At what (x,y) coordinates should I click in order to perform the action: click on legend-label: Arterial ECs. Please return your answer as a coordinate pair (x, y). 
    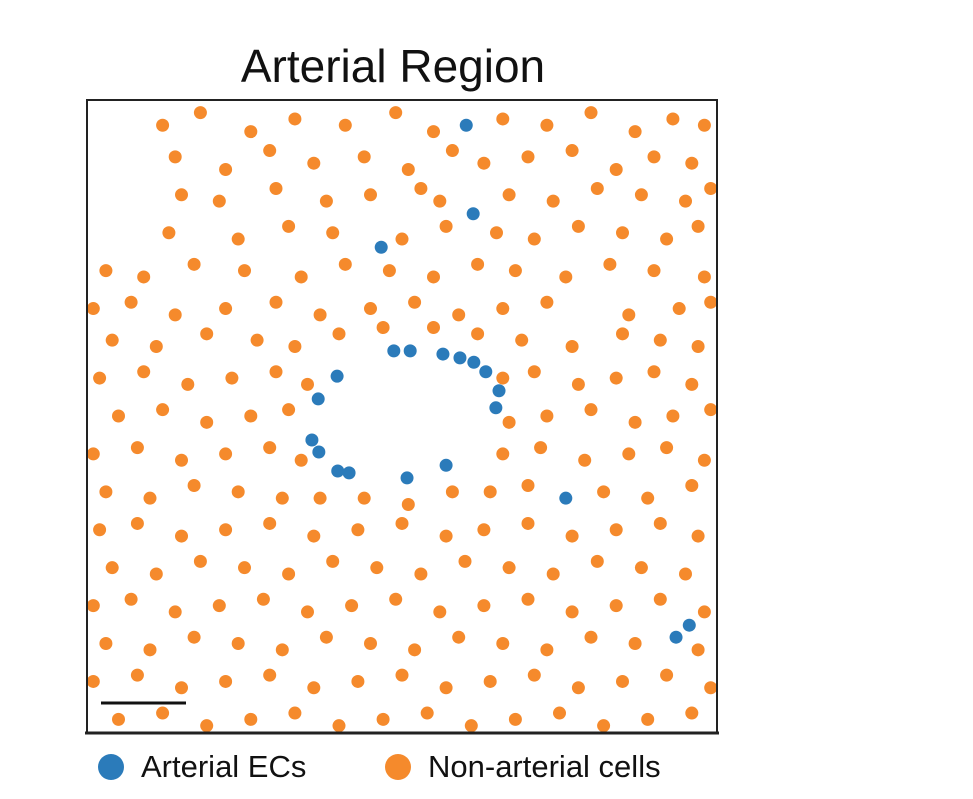
    Looking at the image, I should click on (223, 766).